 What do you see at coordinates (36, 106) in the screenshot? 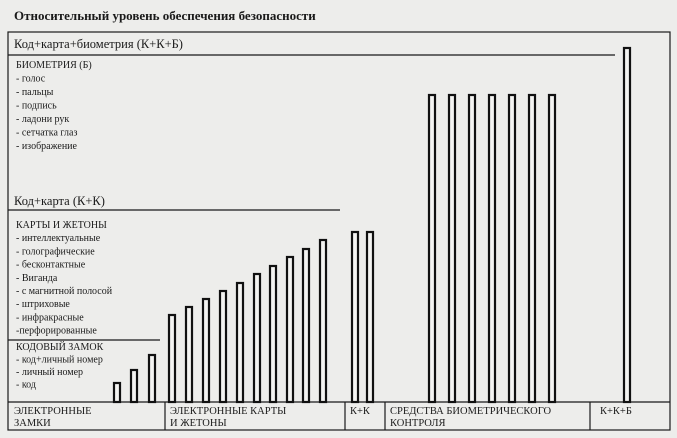
I see `item: - подпись` at bounding box center [36, 106].